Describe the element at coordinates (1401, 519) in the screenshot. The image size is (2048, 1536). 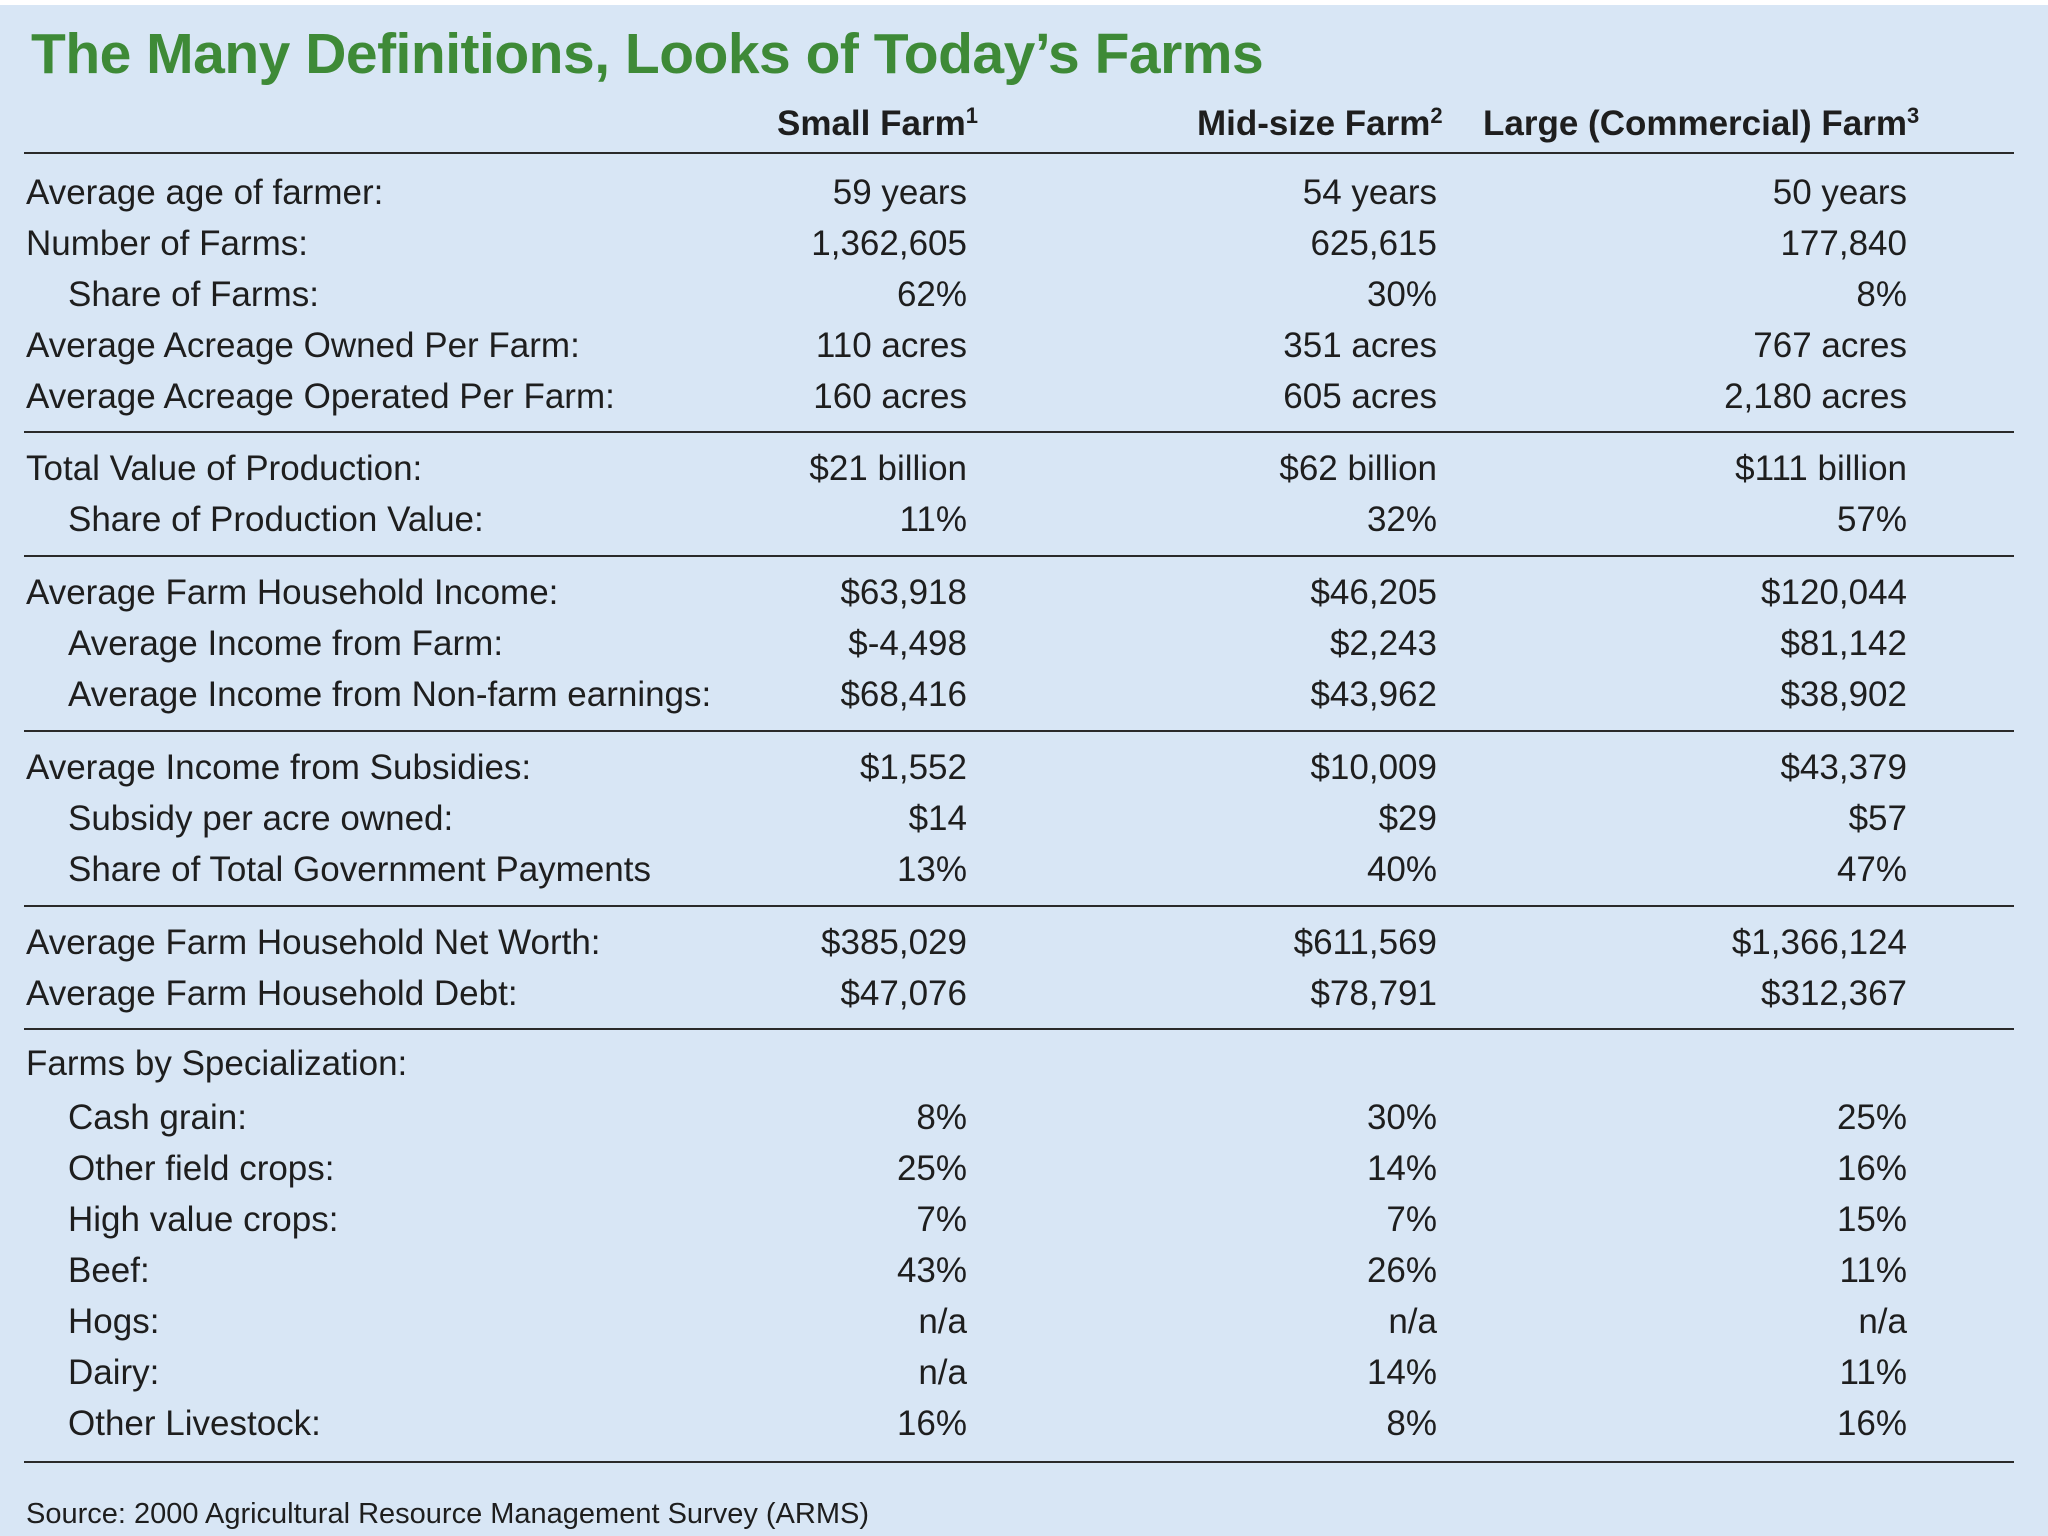
I see `cell-mid-size-farm: 32%` at that location.